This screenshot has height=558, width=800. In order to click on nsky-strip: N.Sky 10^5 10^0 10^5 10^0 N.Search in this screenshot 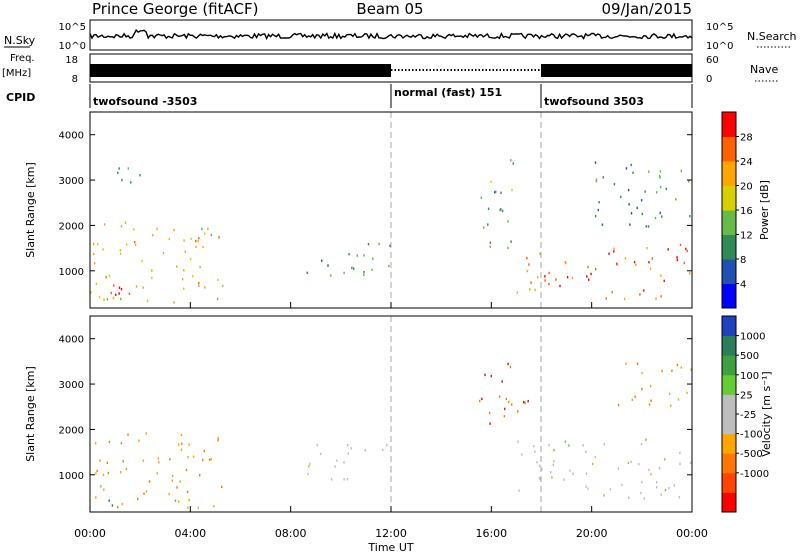, I will do `click(400, 35)`.